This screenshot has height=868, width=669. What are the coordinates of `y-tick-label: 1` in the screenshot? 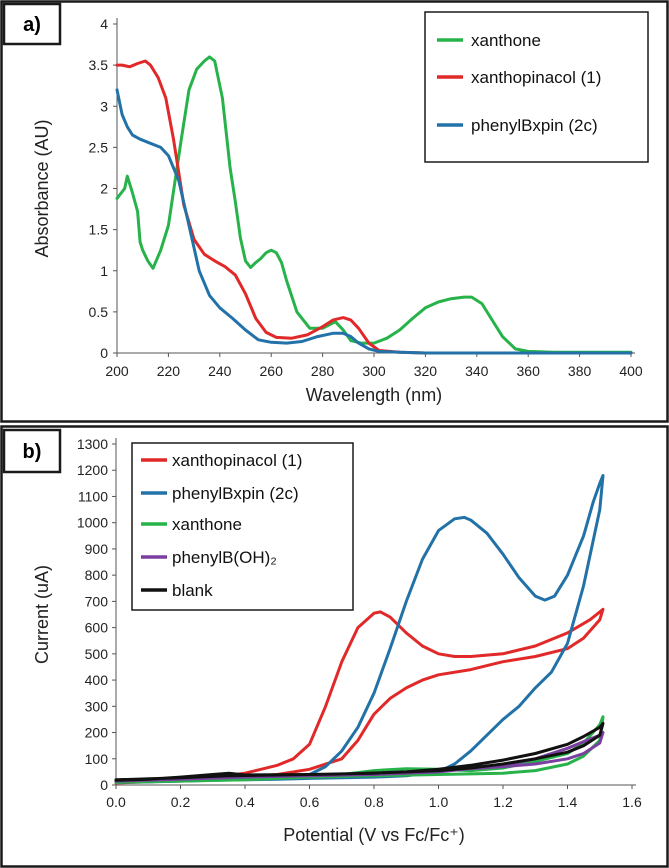 It's located at (104, 271).